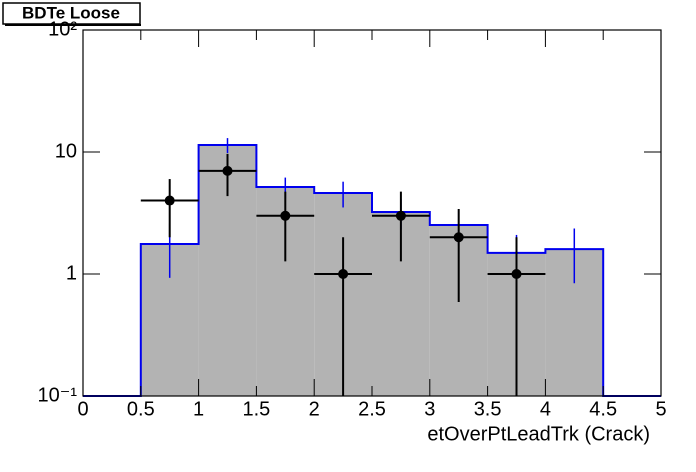 Image resolution: width=696 pixels, height=472 pixels. Describe the element at coordinates (82, 409) in the screenshot. I see `x-tick-label: 0` at that location.